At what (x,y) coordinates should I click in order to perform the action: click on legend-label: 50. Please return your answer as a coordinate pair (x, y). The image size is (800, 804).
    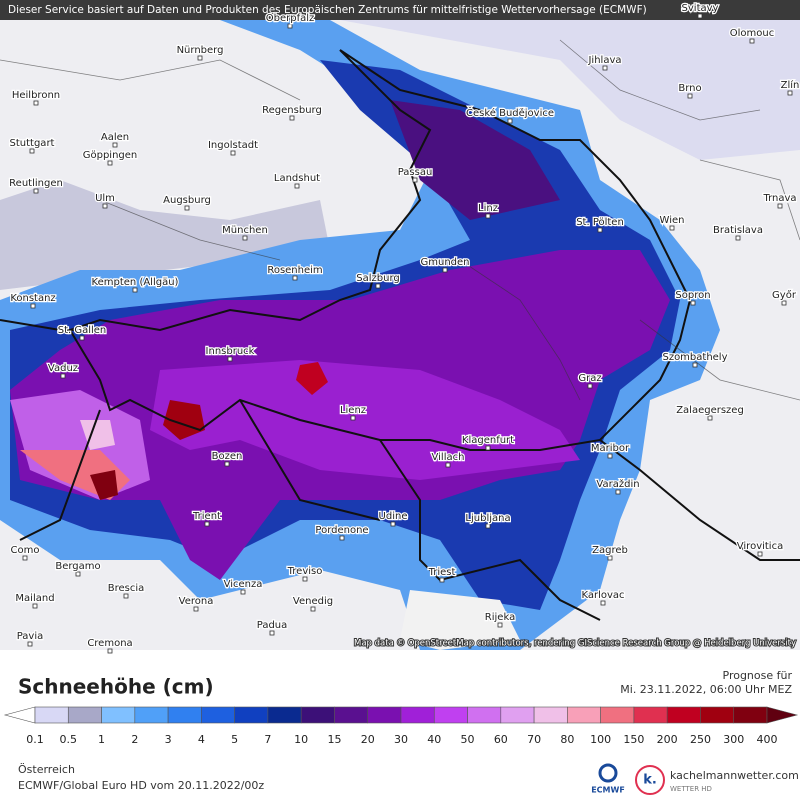
    Looking at the image, I should click on (468, 739).